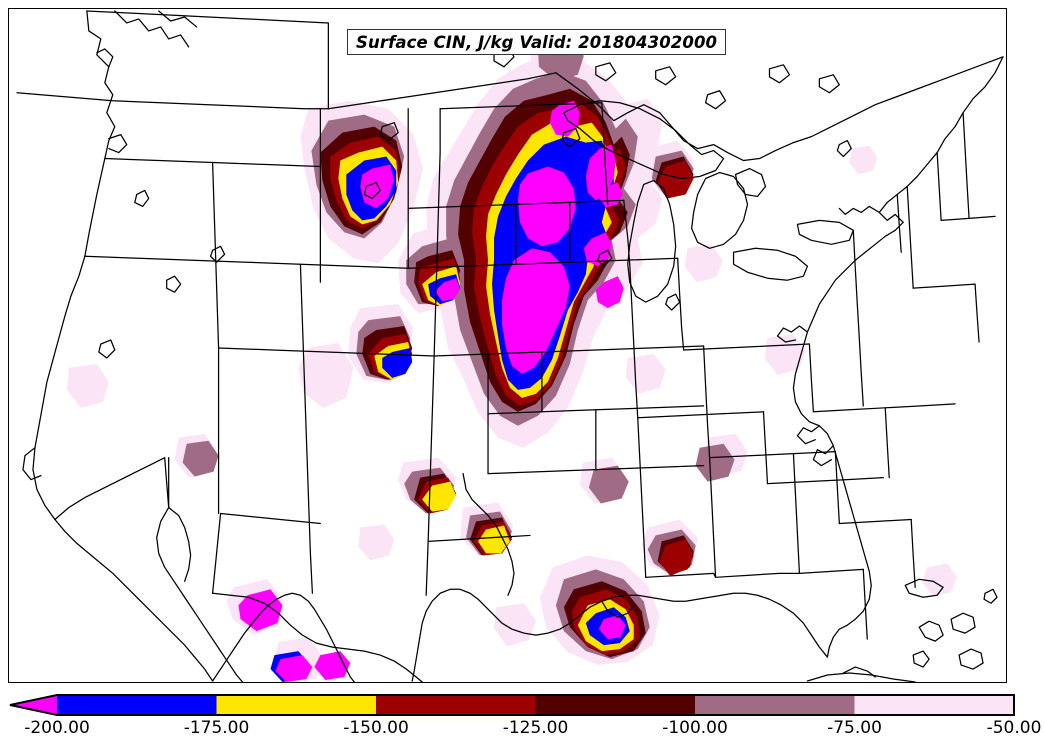 The height and width of the screenshot is (745, 1044). I want to click on colorbar-tick-label: -200.00, so click(57, 728).